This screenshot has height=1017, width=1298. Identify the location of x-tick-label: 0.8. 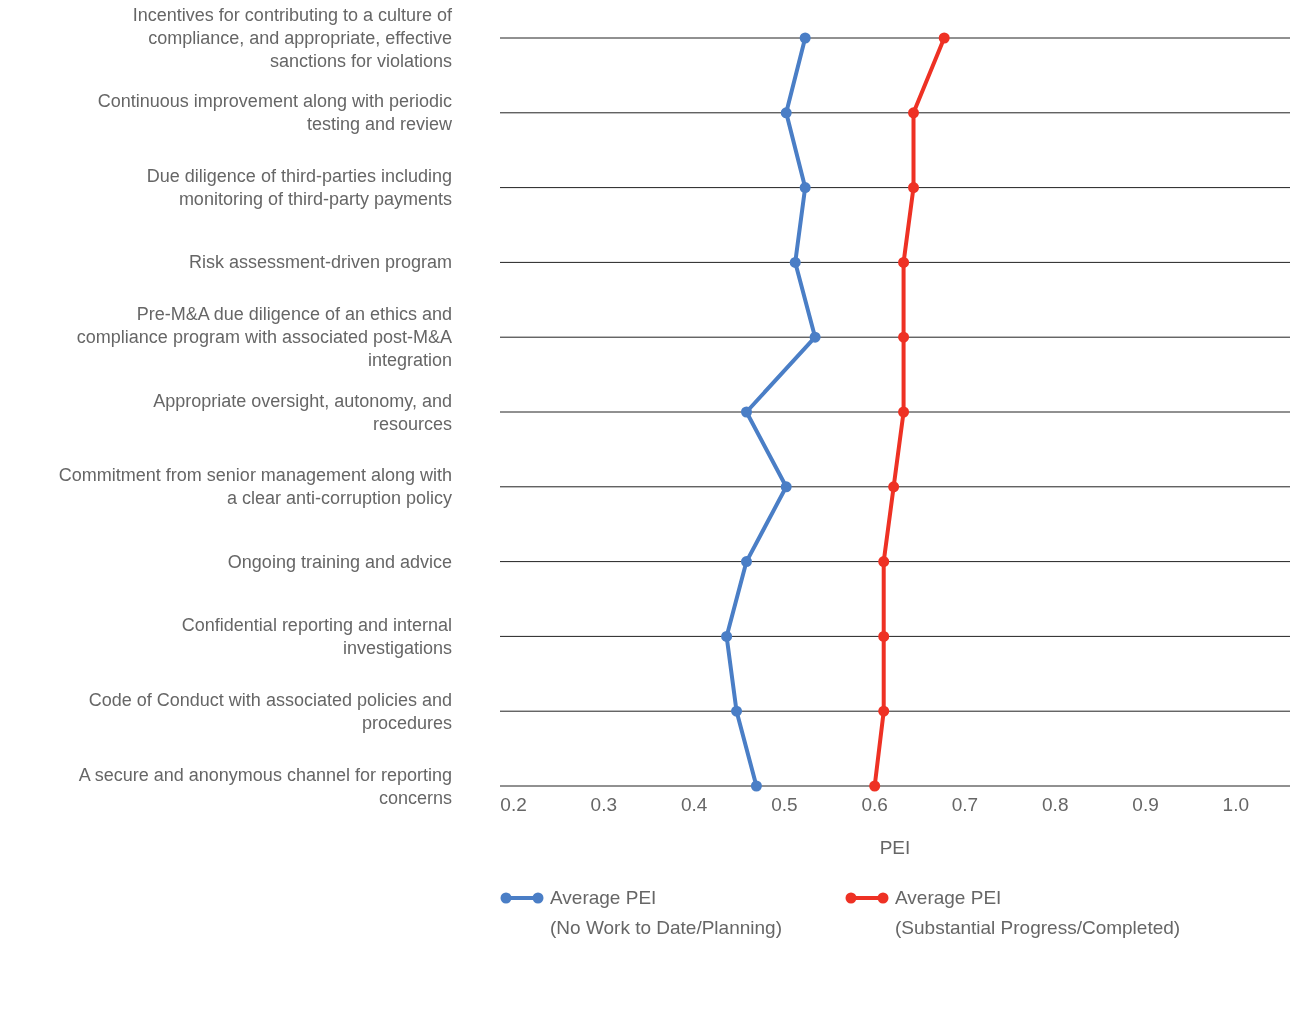
(1055, 805).